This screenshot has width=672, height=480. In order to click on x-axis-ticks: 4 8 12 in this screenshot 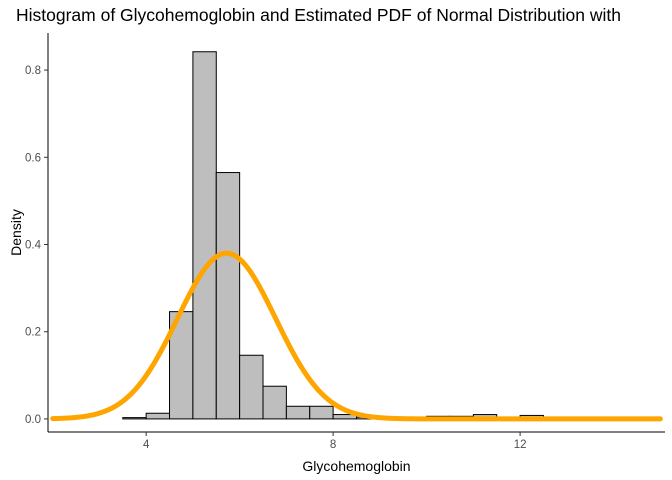, I will do `click(335, 441)`.